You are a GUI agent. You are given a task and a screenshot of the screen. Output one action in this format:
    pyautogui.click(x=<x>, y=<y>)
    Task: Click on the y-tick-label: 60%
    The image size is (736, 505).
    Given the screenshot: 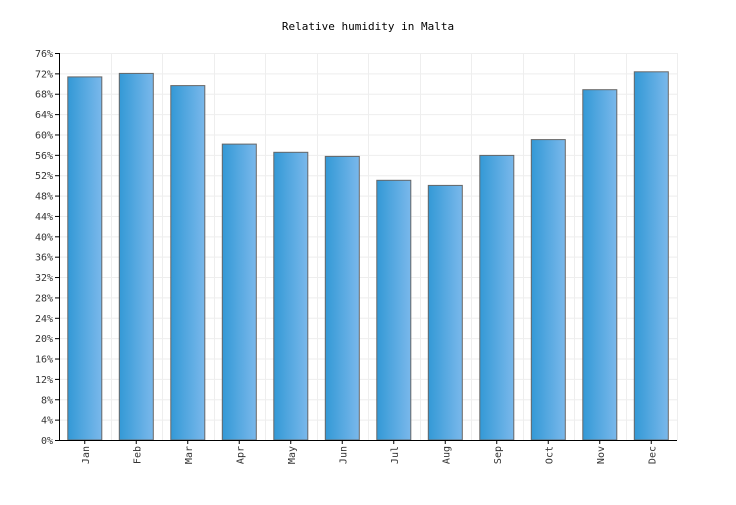 What is the action you would take?
    pyautogui.click(x=44, y=135)
    